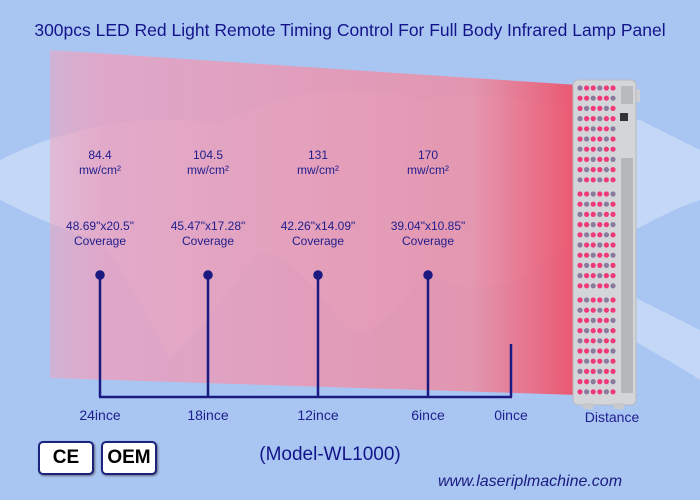  What do you see at coordinates (318, 241) in the screenshot?
I see `coverage-label: Coverage` at bounding box center [318, 241].